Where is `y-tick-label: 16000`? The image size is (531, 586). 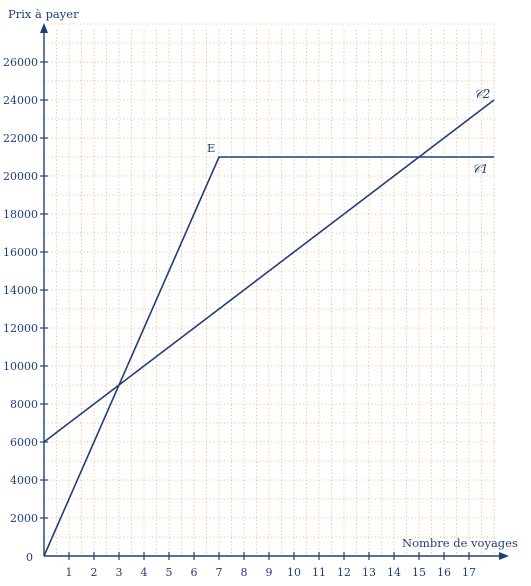
y-tick-label: 16000 is located at coordinates (20, 252).